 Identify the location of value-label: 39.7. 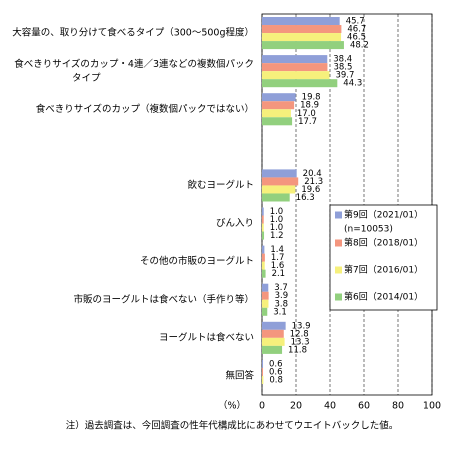
(344, 76).